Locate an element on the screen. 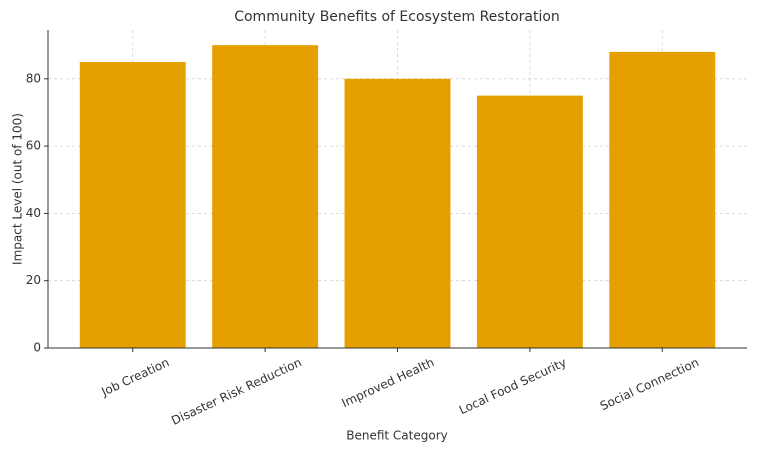  y-tick-label: 80 is located at coordinates (33, 78).